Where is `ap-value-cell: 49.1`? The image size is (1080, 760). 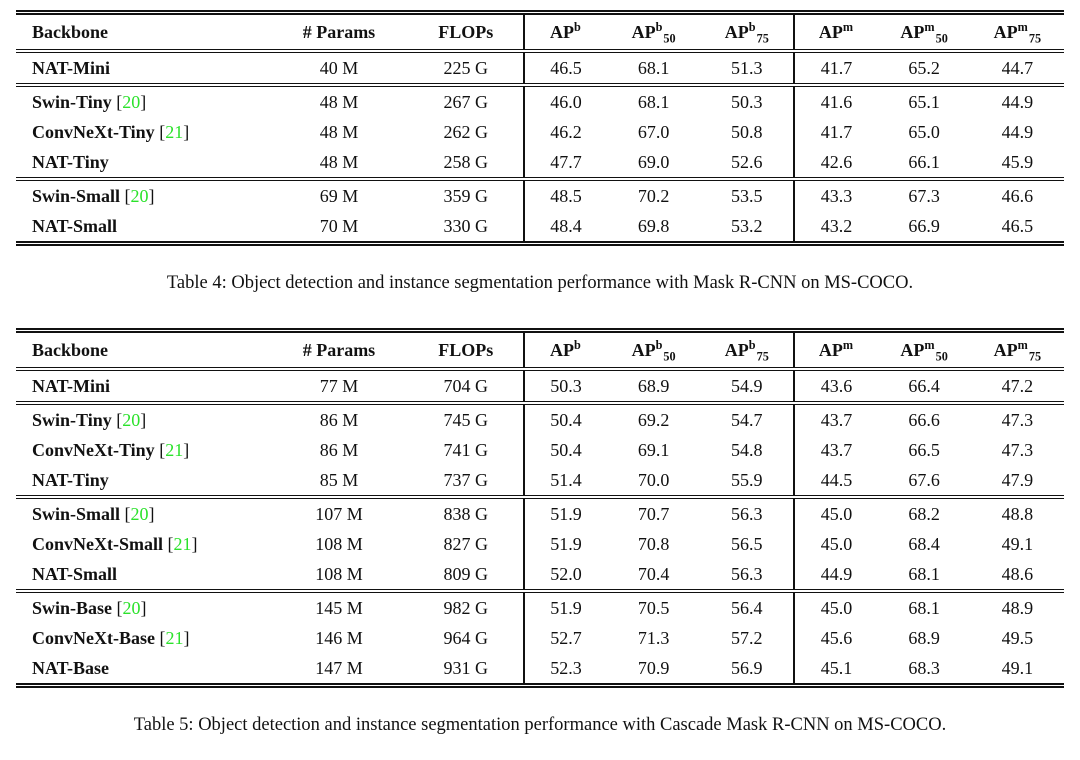 ap-value-cell: 49.1 is located at coordinates (1017, 543).